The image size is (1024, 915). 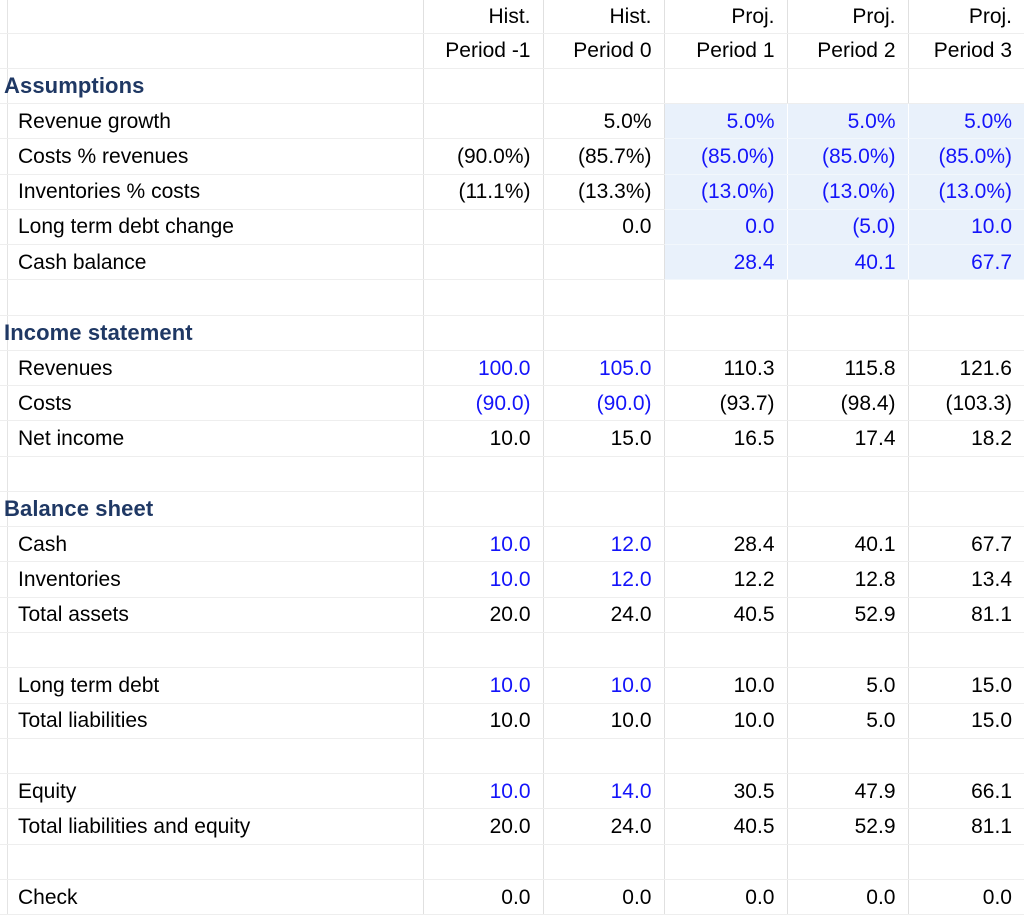 I want to click on cell-proj-period-3: 66.1, so click(x=966, y=791).